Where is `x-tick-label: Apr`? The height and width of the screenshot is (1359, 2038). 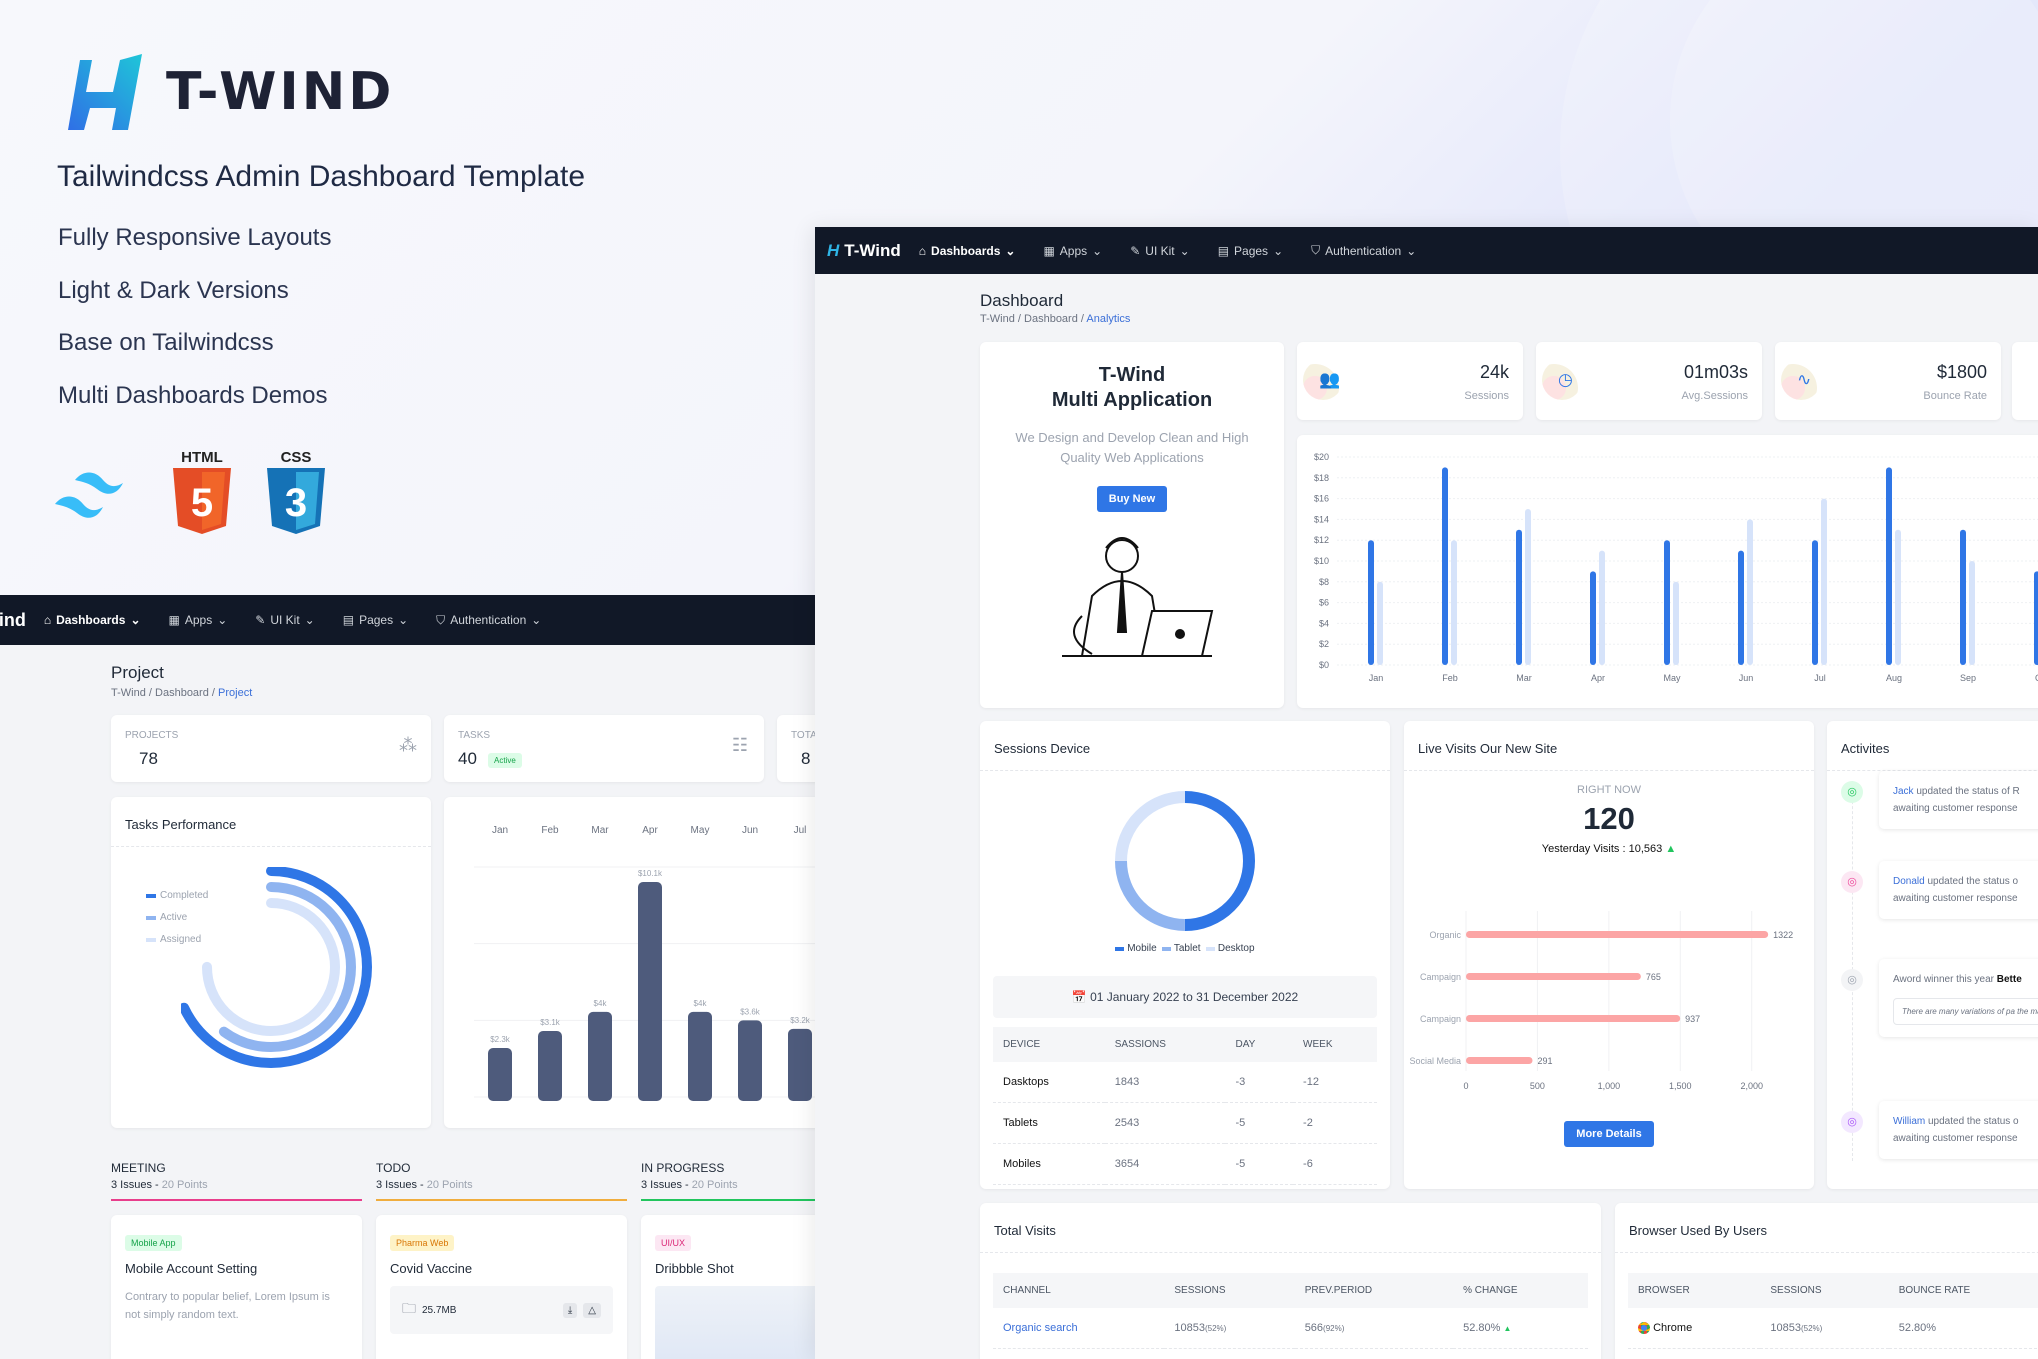 x-tick-label: Apr is located at coordinates (1598, 678).